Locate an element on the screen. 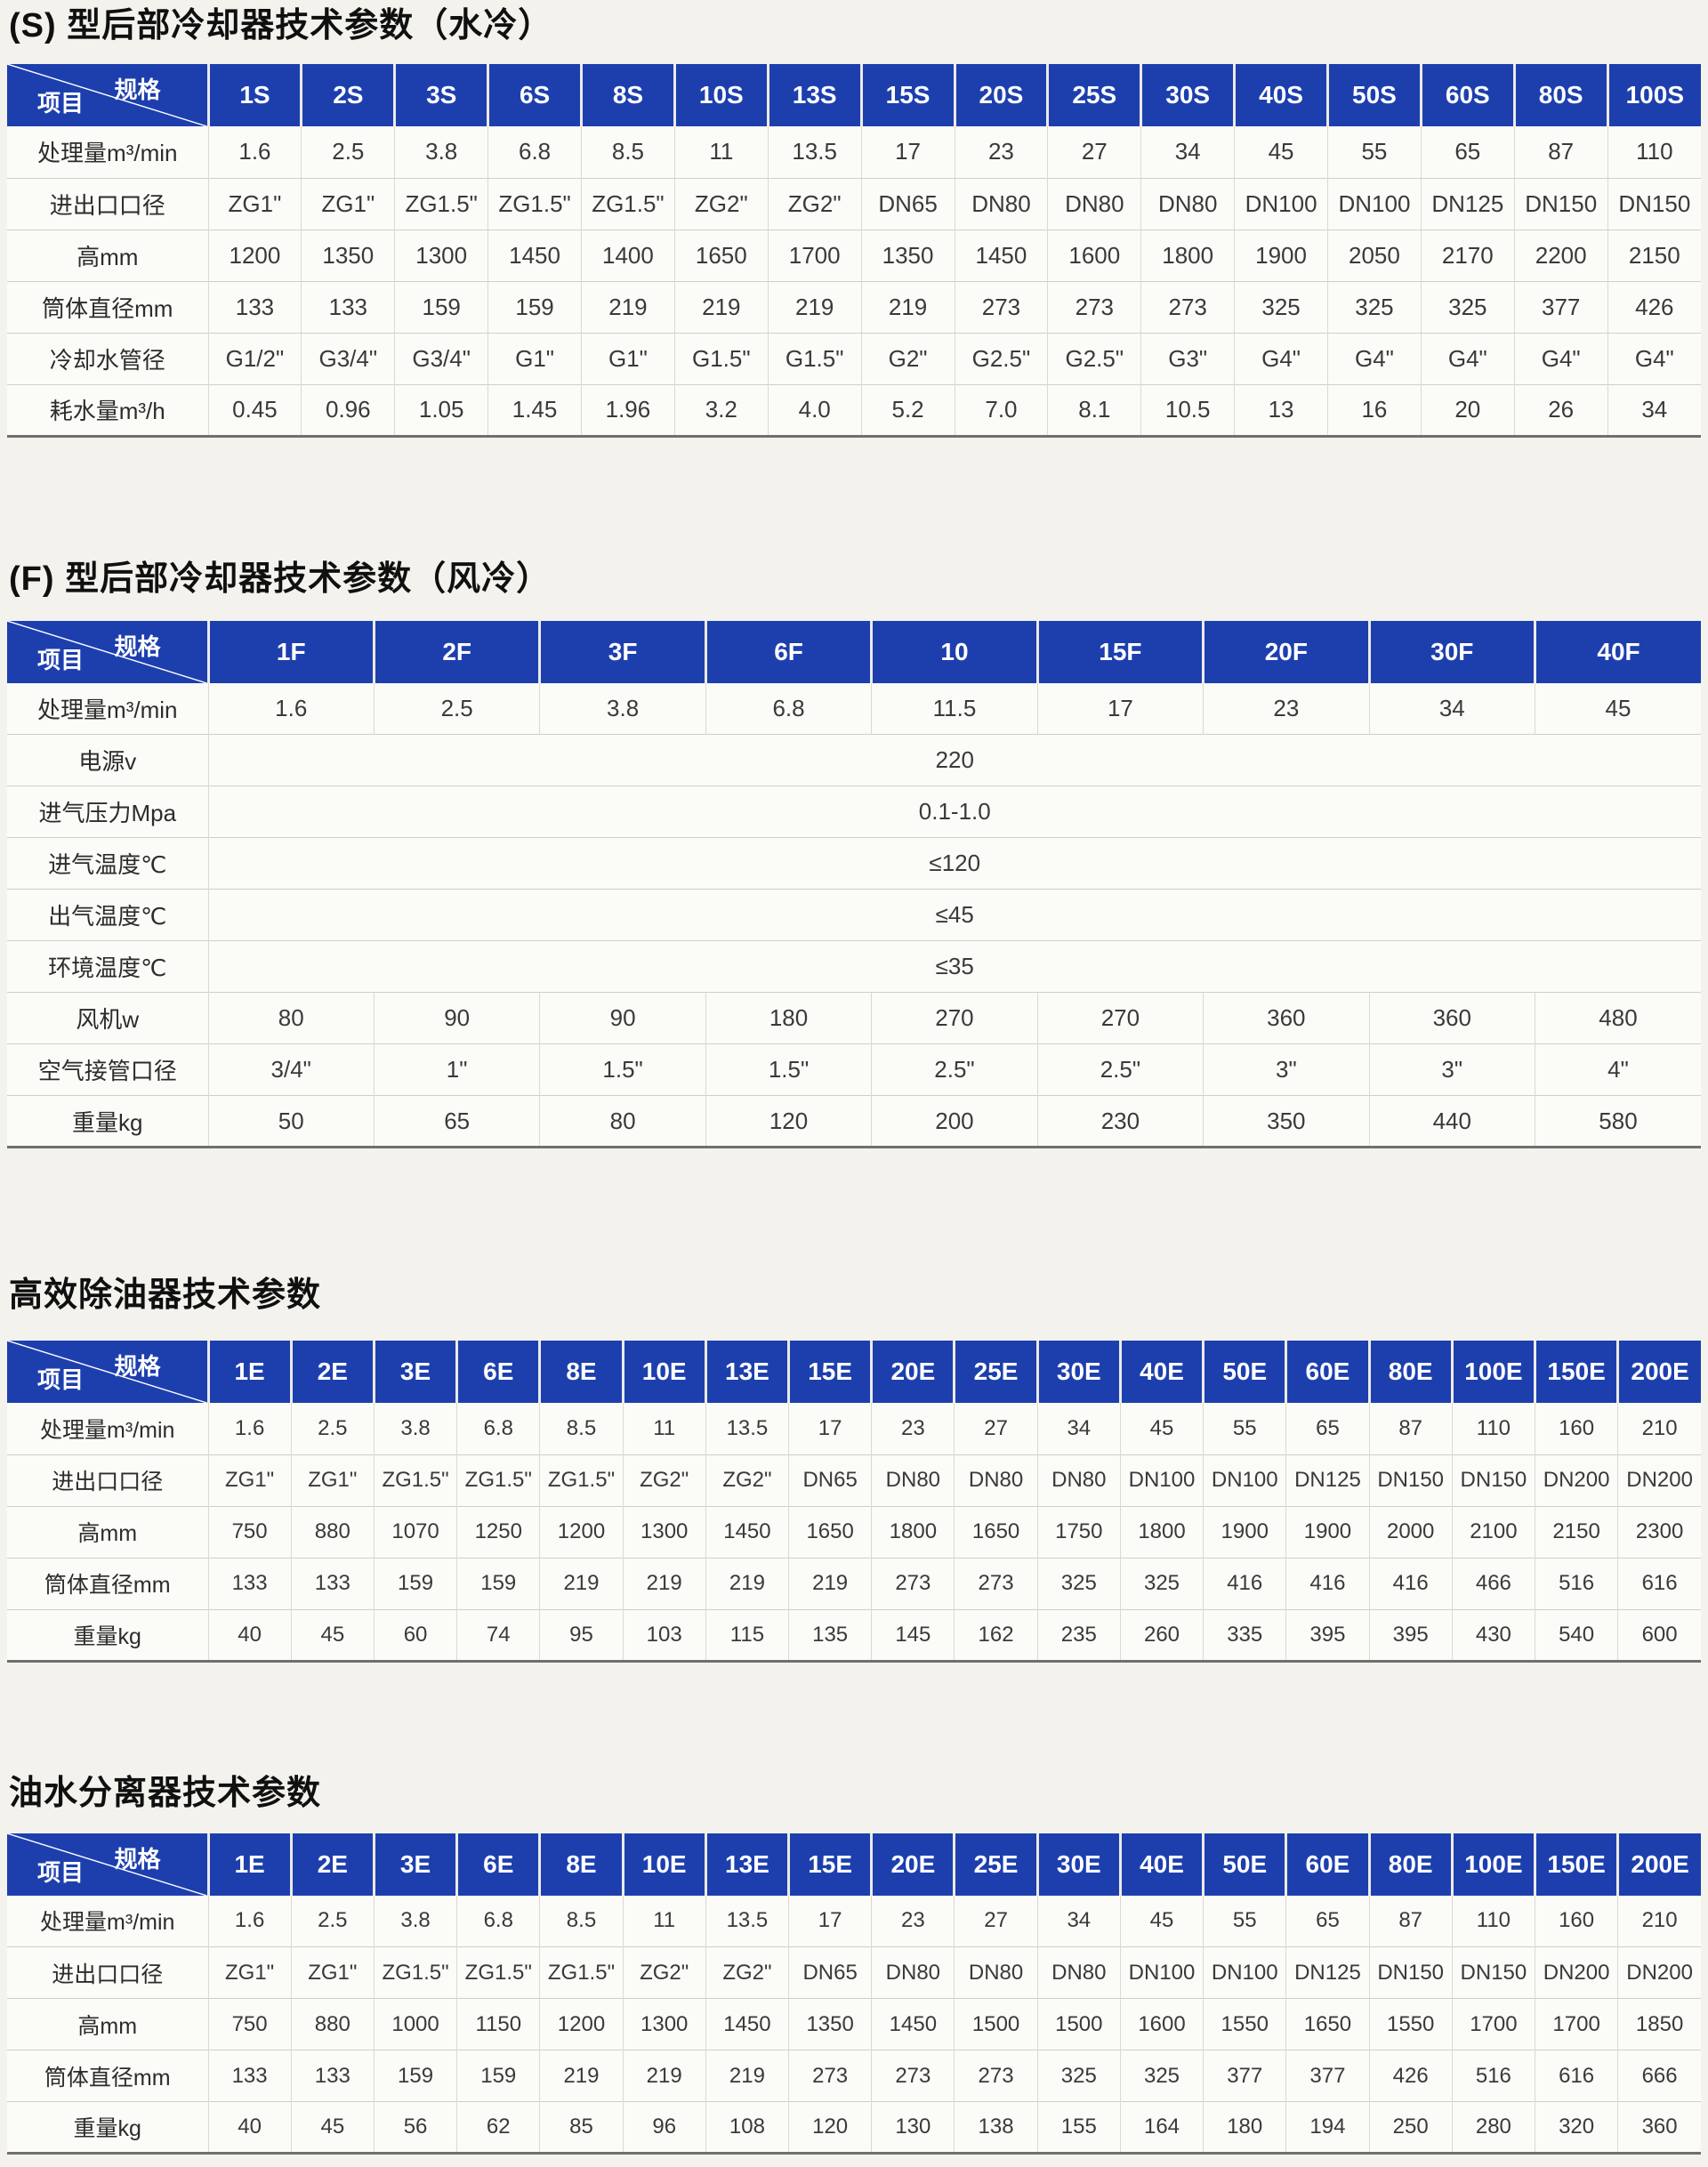  row-label: 冷却水管径 is located at coordinates (107, 358).